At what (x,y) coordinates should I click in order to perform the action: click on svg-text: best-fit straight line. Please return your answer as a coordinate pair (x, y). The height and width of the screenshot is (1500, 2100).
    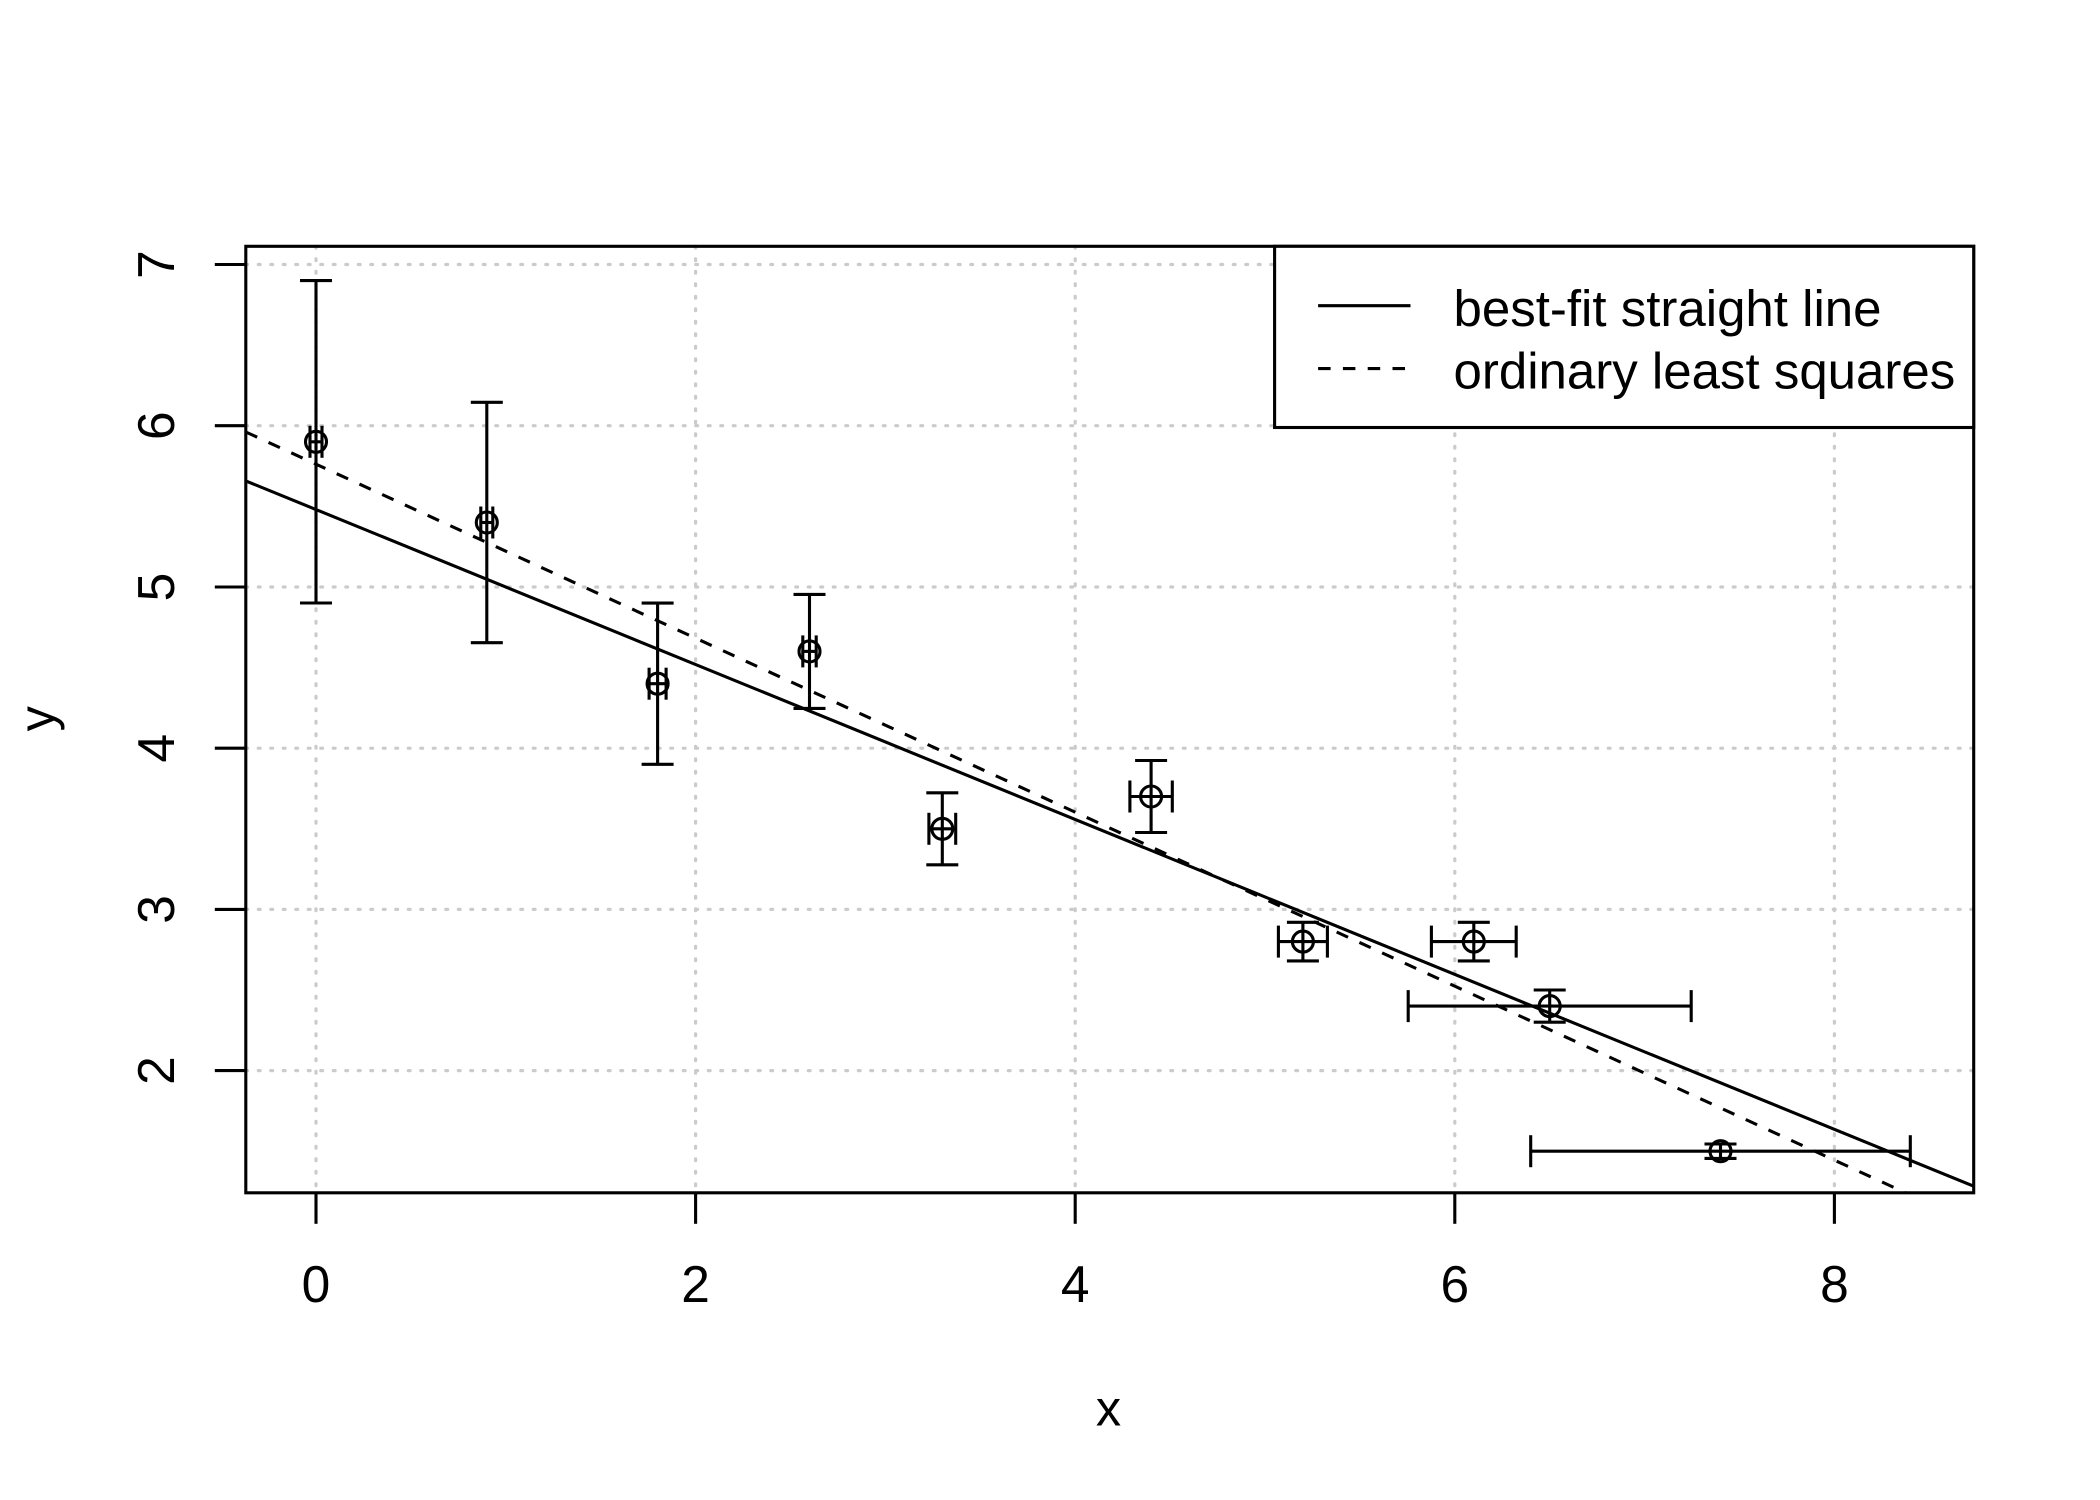
    Looking at the image, I should click on (1668, 308).